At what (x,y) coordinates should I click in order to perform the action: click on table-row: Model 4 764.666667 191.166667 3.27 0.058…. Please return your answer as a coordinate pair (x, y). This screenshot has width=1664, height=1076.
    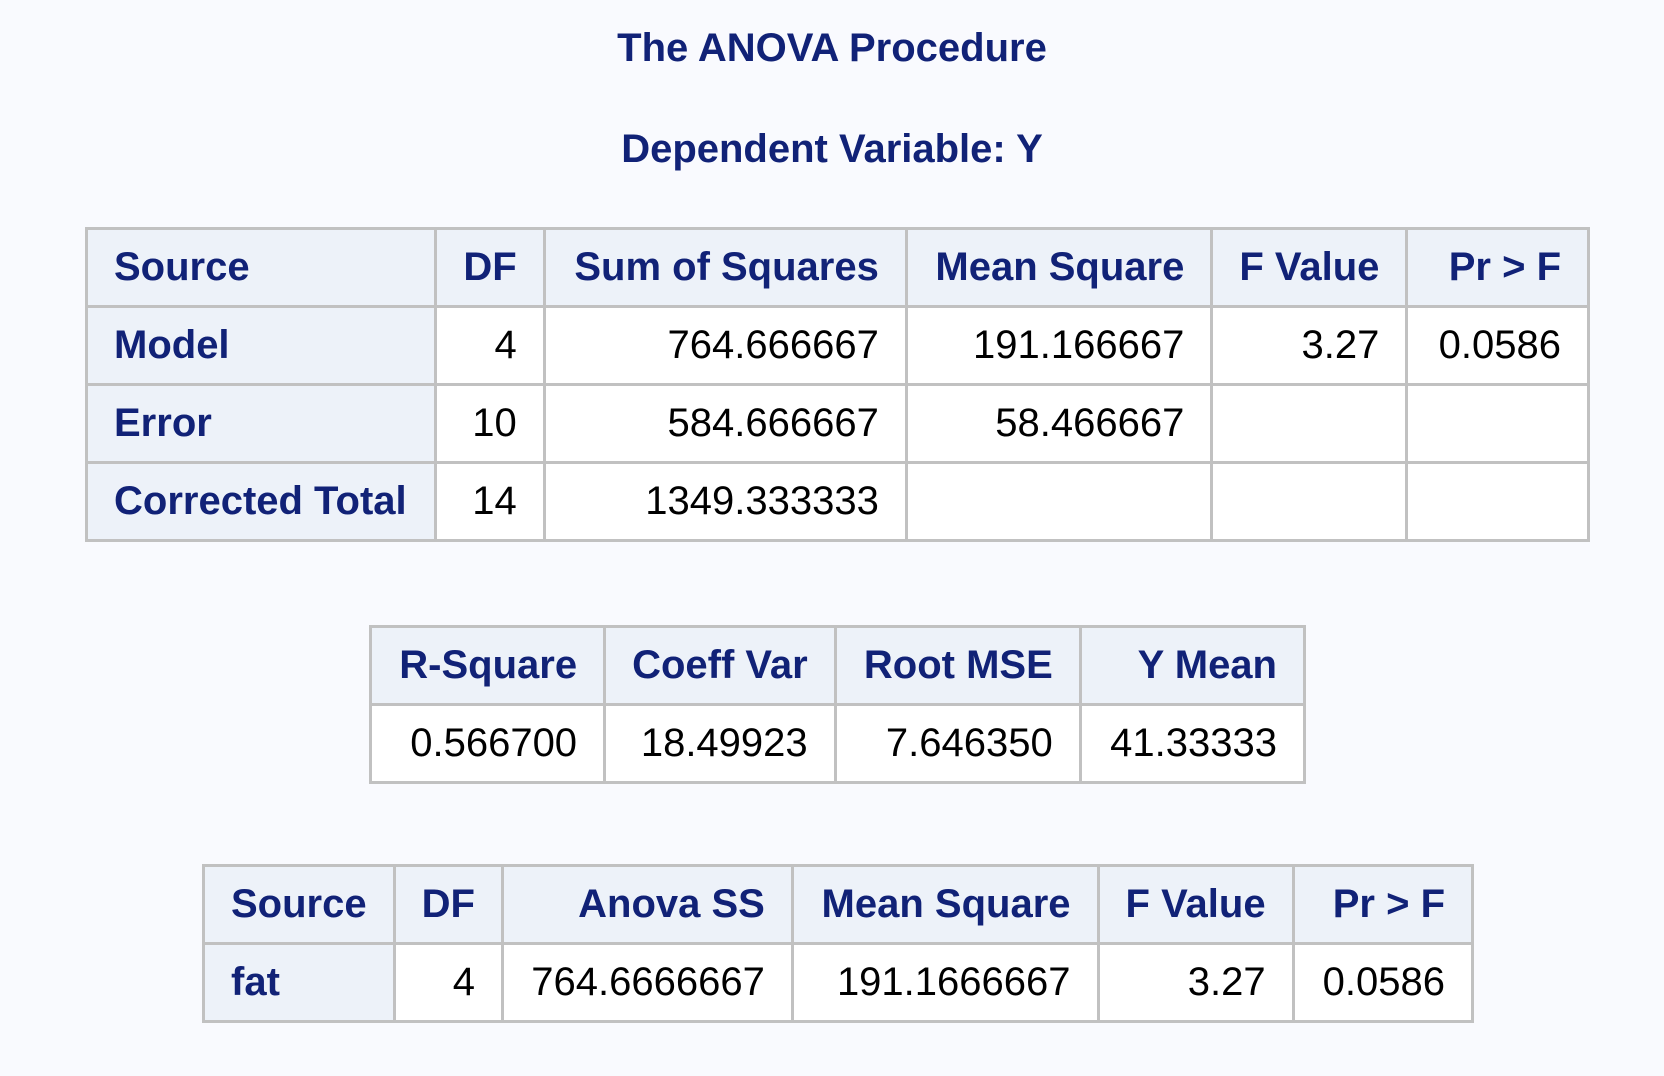
    Looking at the image, I should click on (837, 345).